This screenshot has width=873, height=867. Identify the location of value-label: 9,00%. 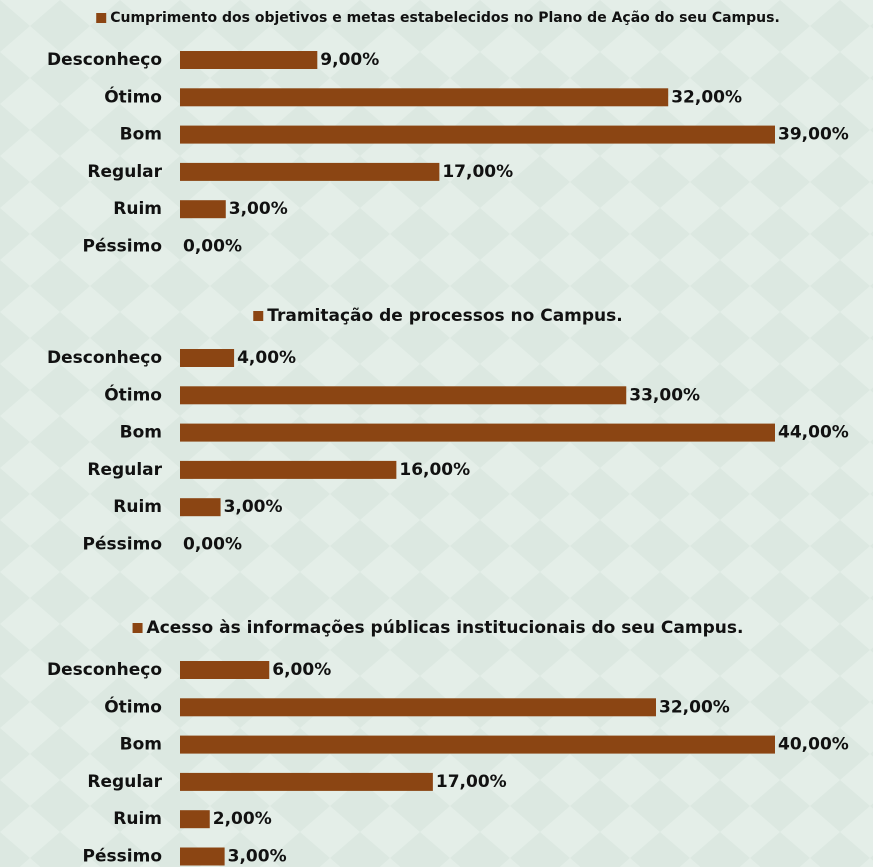
(349, 60).